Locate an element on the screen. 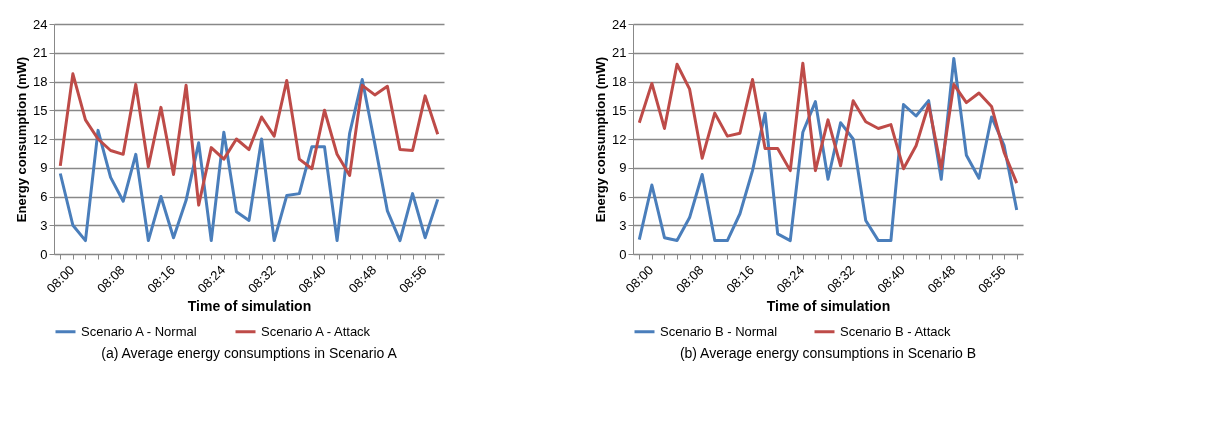 This screenshot has height=427, width=1210. legend-label: Scenario A - Attack is located at coordinates (316, 331).